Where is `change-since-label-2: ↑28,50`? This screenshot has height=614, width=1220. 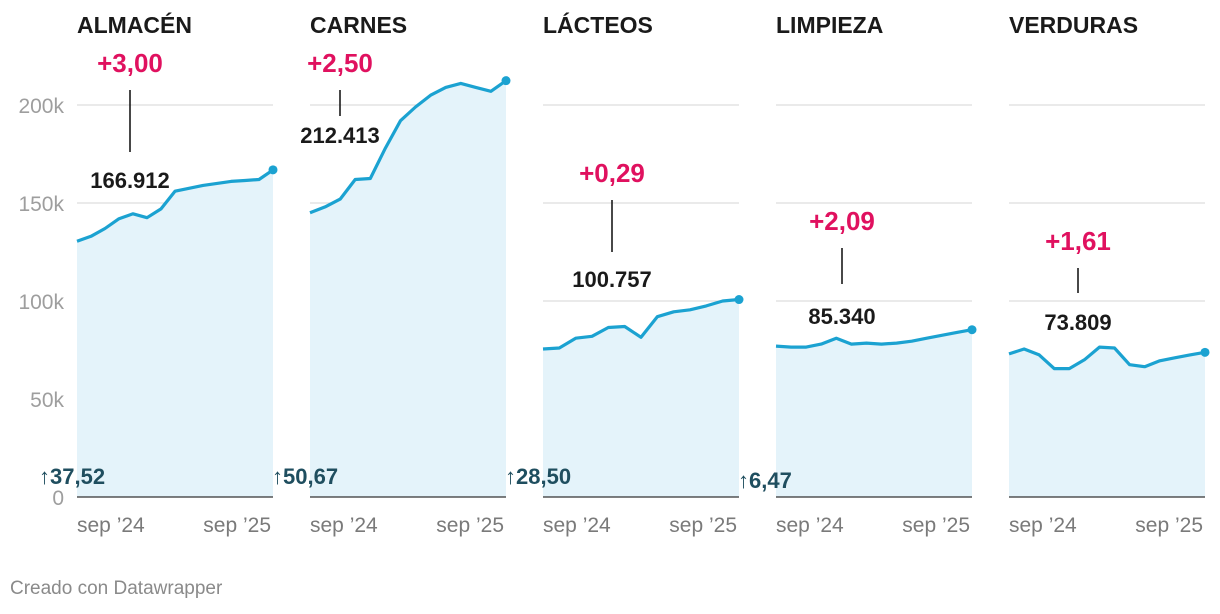 change-since-label-2: ↑28,50 is located at coordinates (538, 476).